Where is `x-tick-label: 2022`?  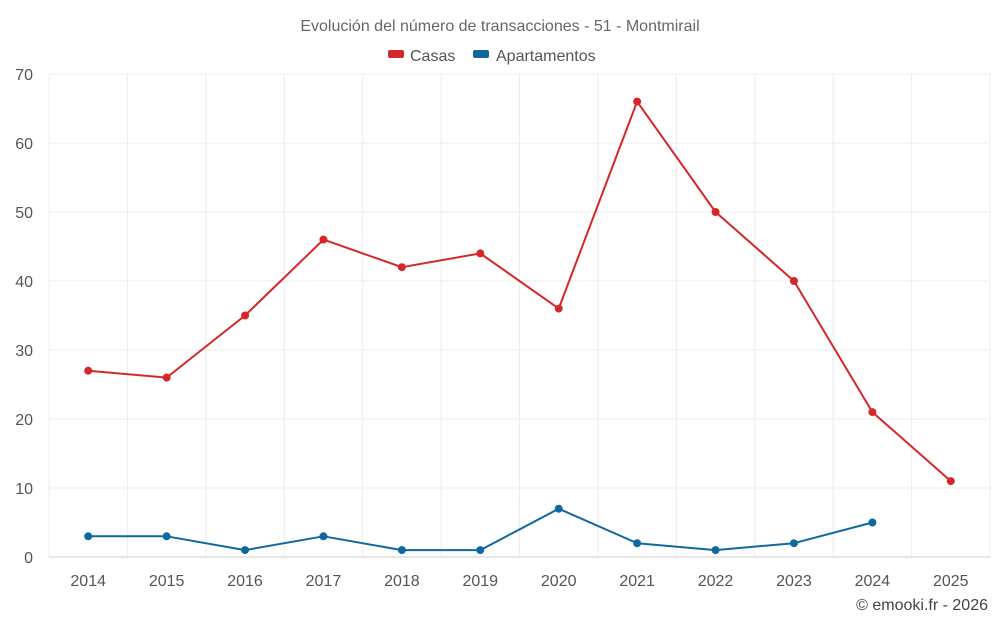 x-tick-label: 2022 is located at coordinates (716, 581).